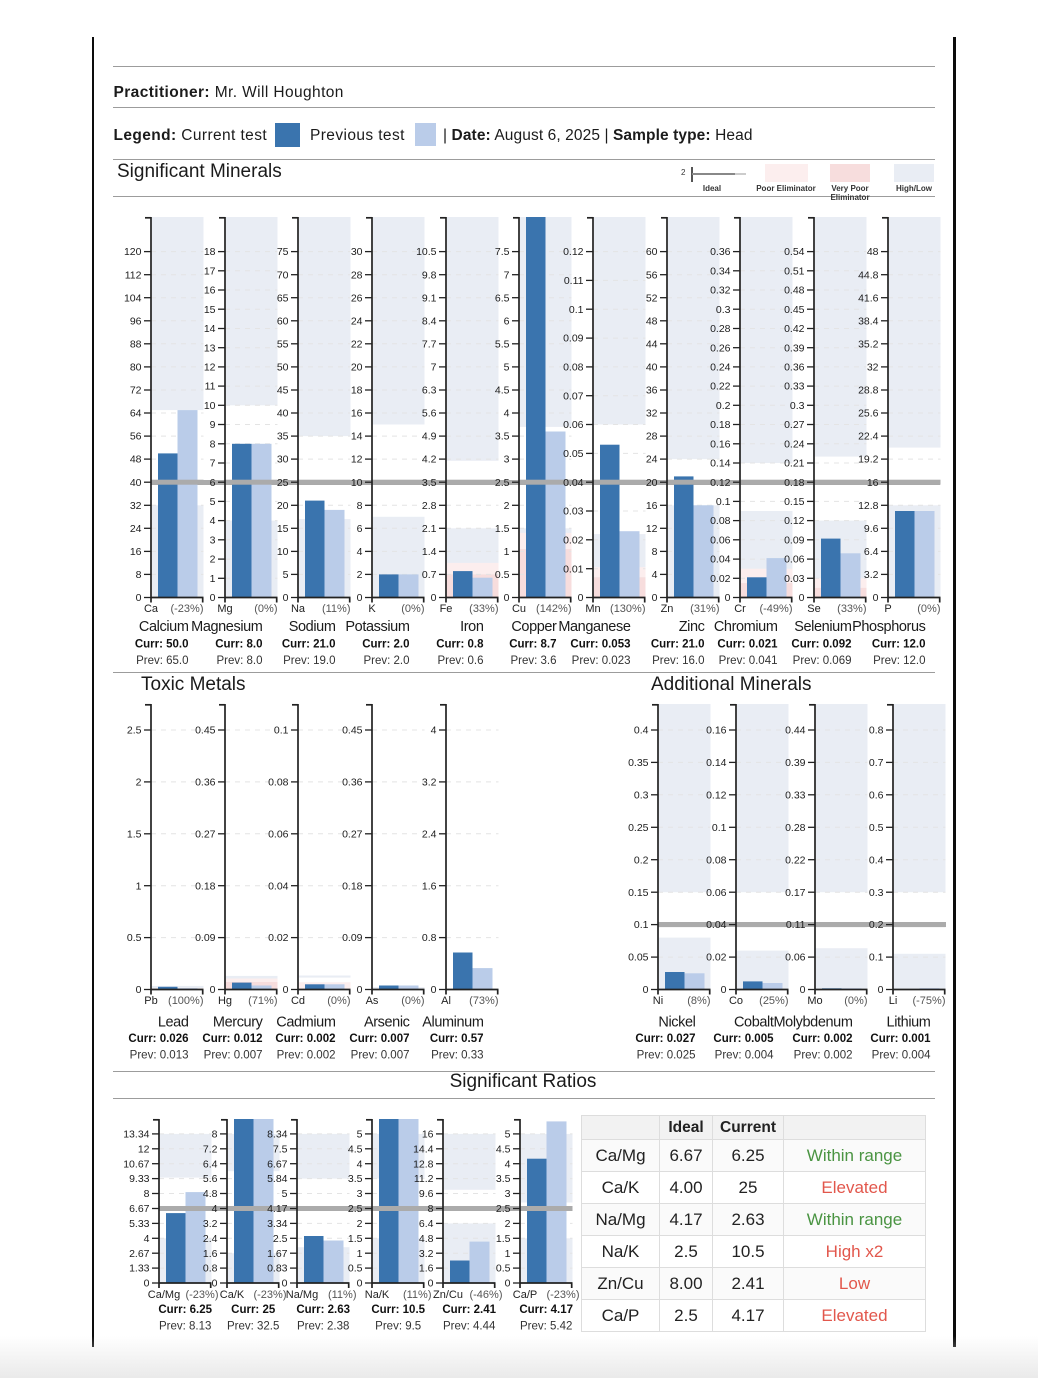 This screenshot has width=1038, height=1378. What do you see at coordinates (748, 645) in the screenshot?
I see `svg-text: Curr: 0.021` at bounding box center [748, 645].